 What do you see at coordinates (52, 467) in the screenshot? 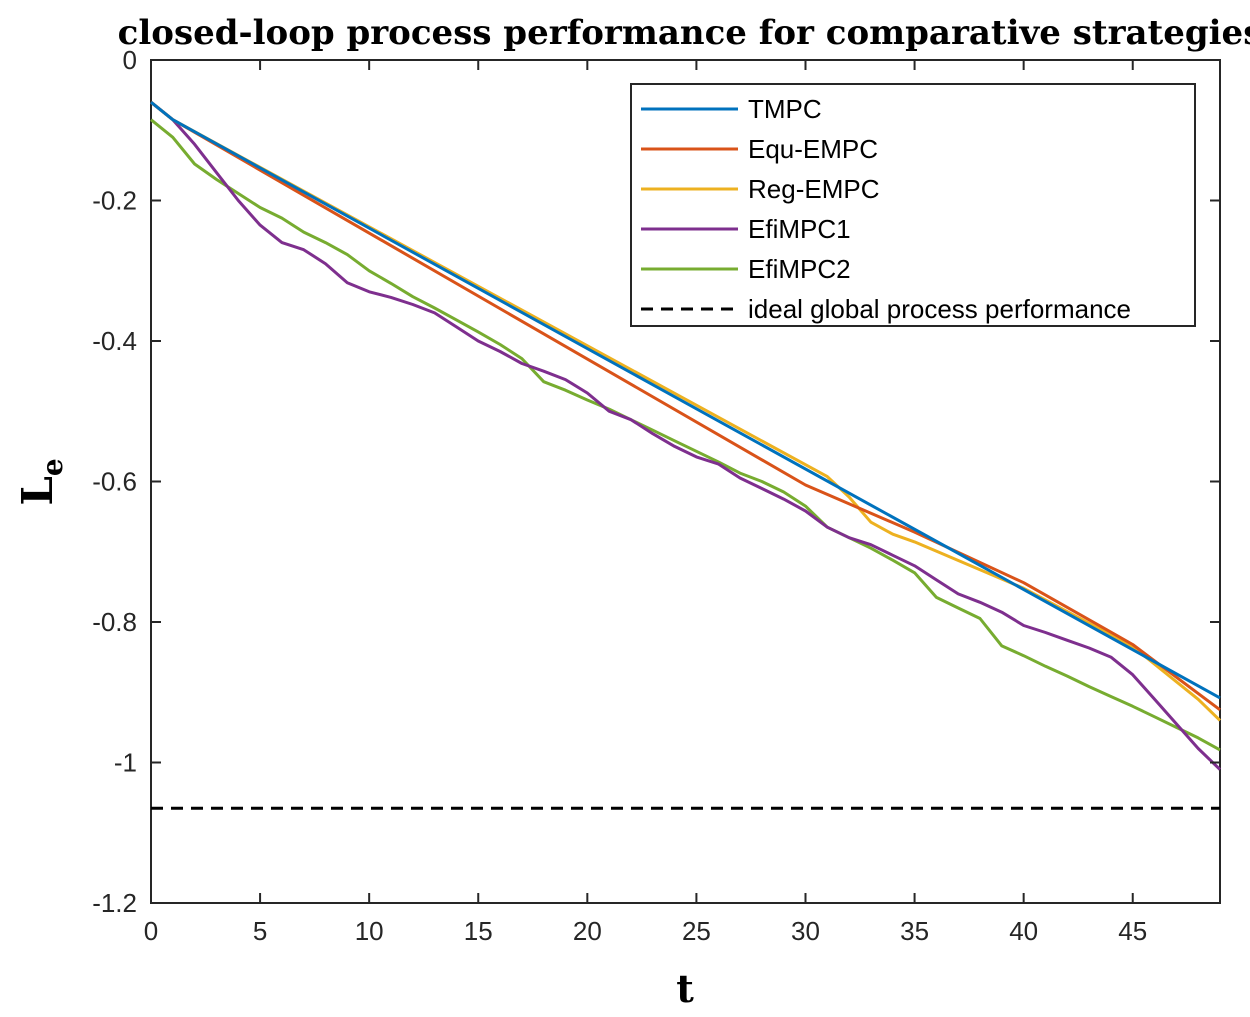
I see `y-axis-label-subscript: e` at bounding box center [52, 467].